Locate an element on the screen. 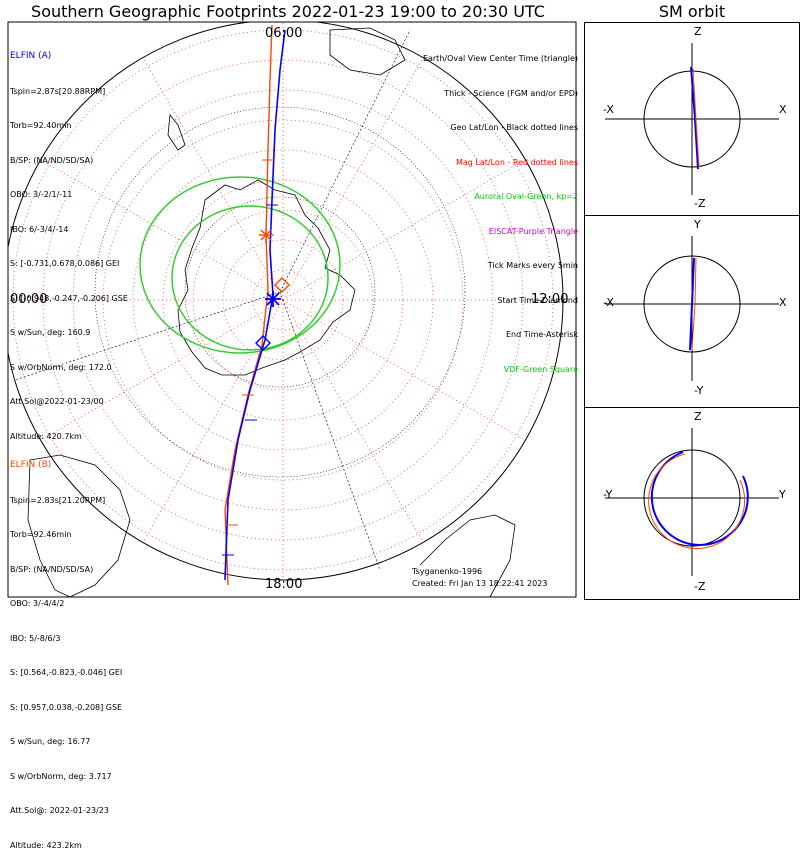  elfin-a-center-asterisk is located at coordinates (273, 299).